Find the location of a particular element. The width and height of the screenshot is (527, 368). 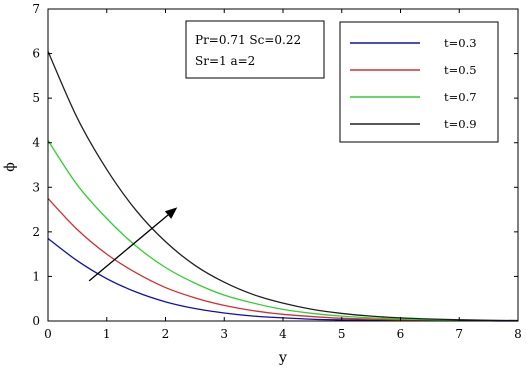

y-tick-label: 1 is located at coordinates (36, 276).